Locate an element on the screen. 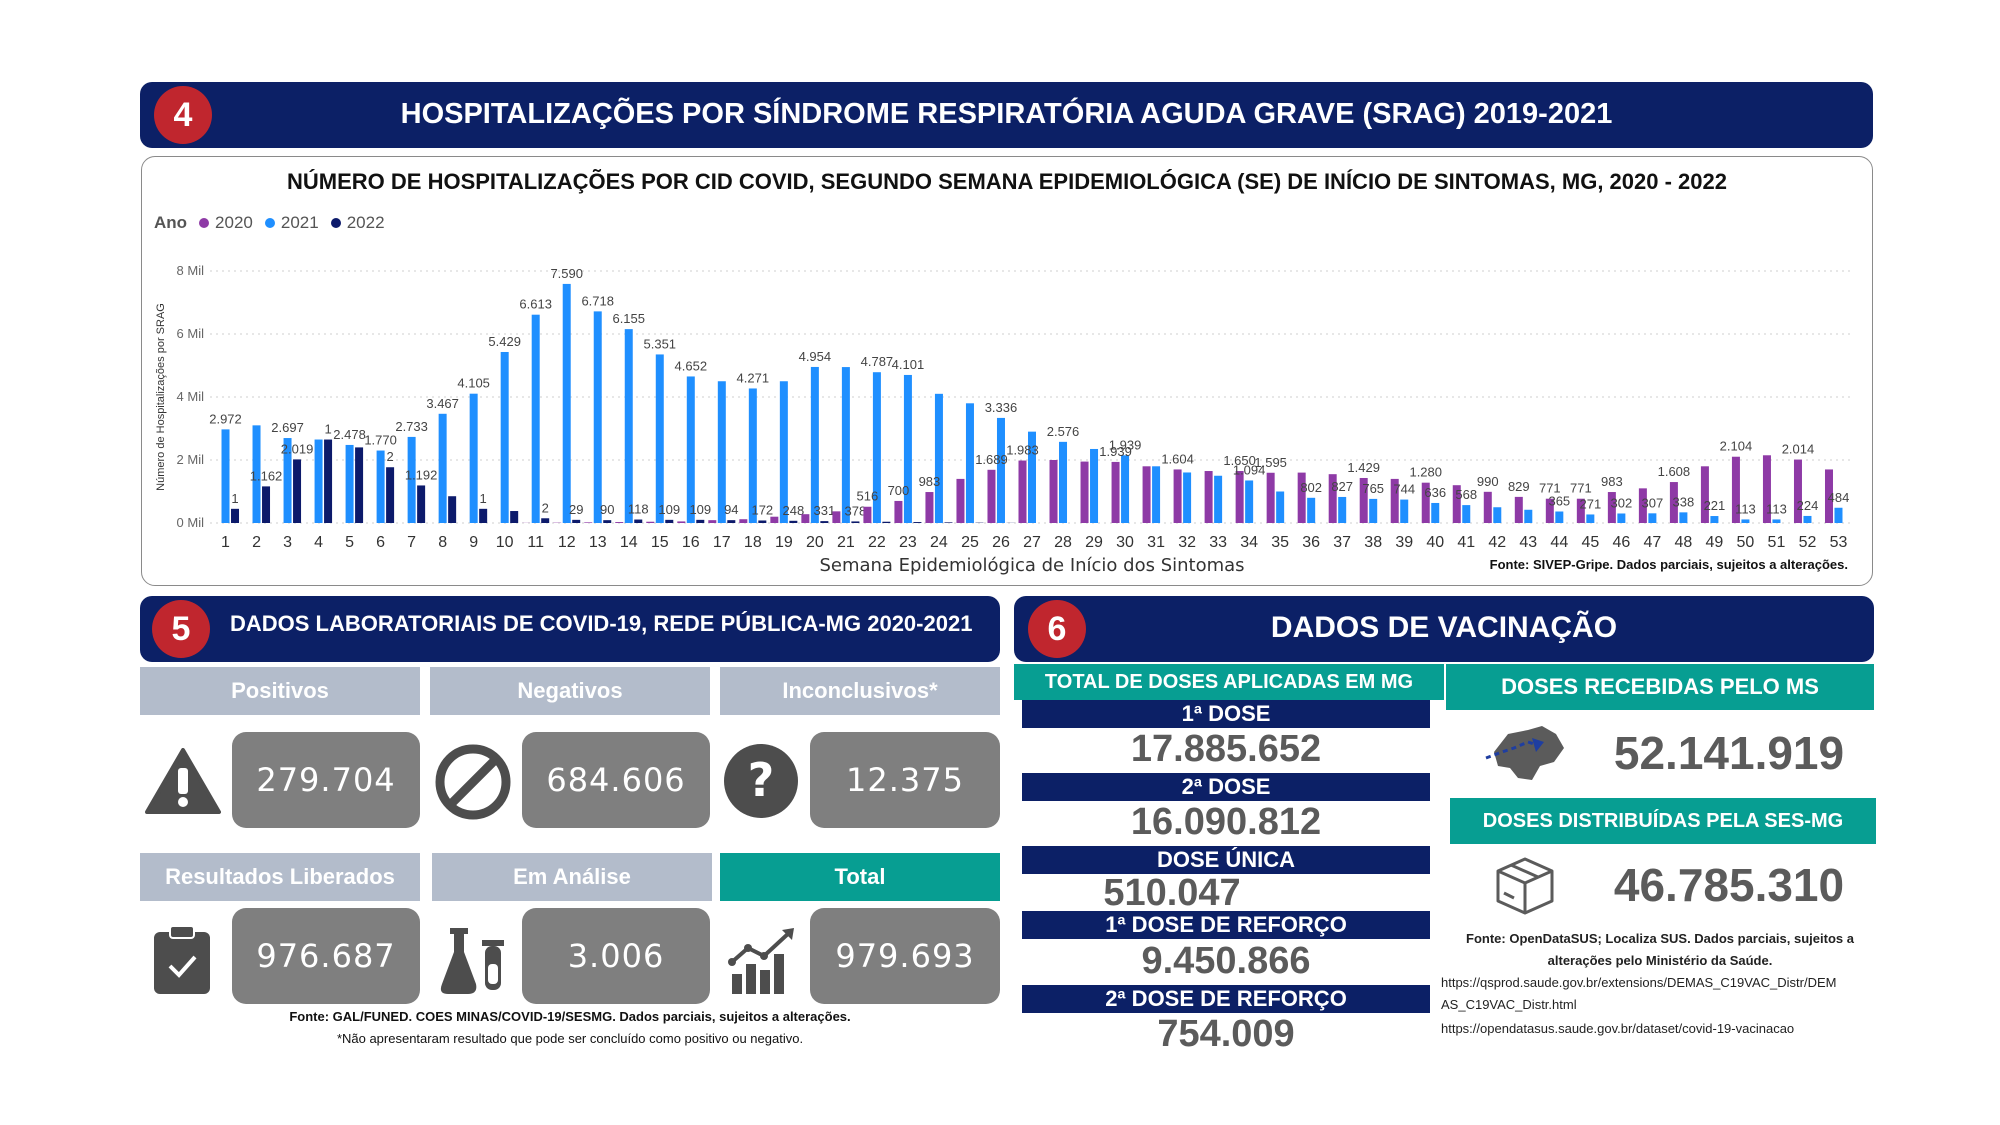 The image size is (2000, 1125). x-tick-label: 16 is located at coordinates (691, 542).